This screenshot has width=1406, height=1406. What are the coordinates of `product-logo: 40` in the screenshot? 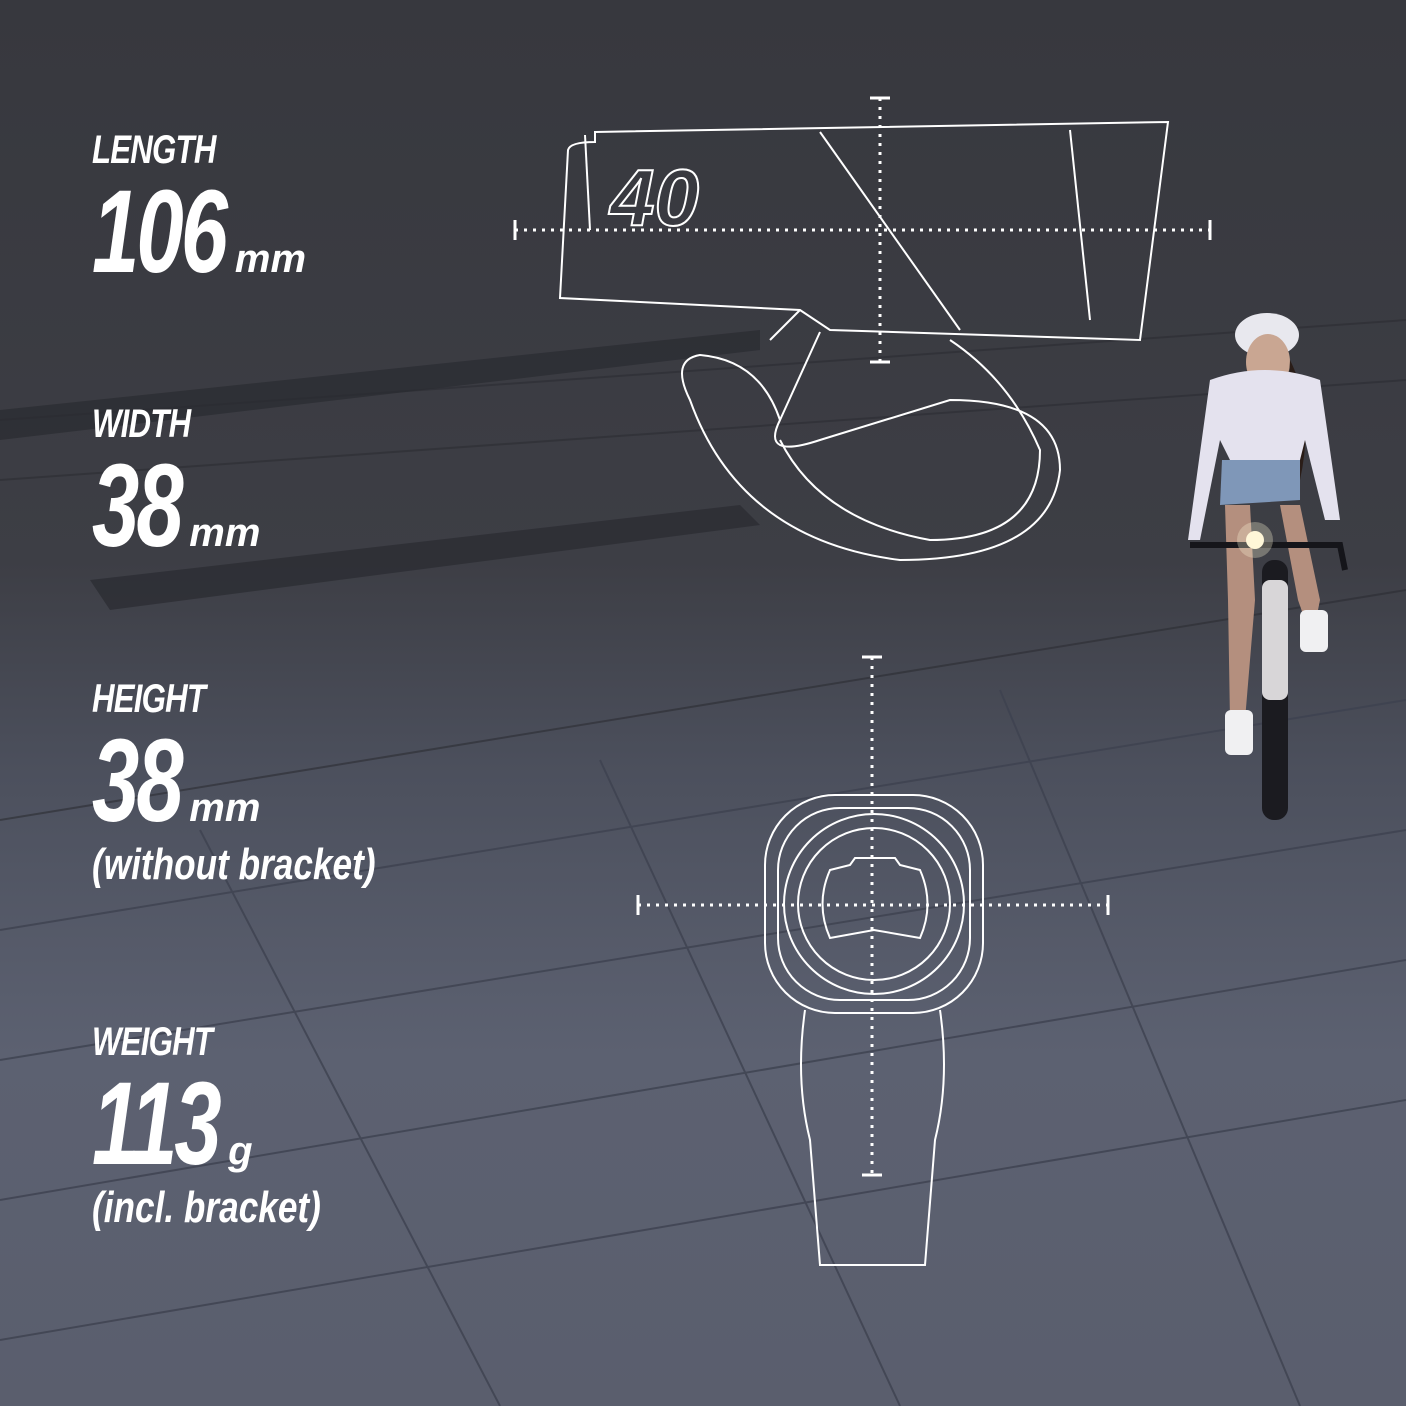 It's located at (653, 197).